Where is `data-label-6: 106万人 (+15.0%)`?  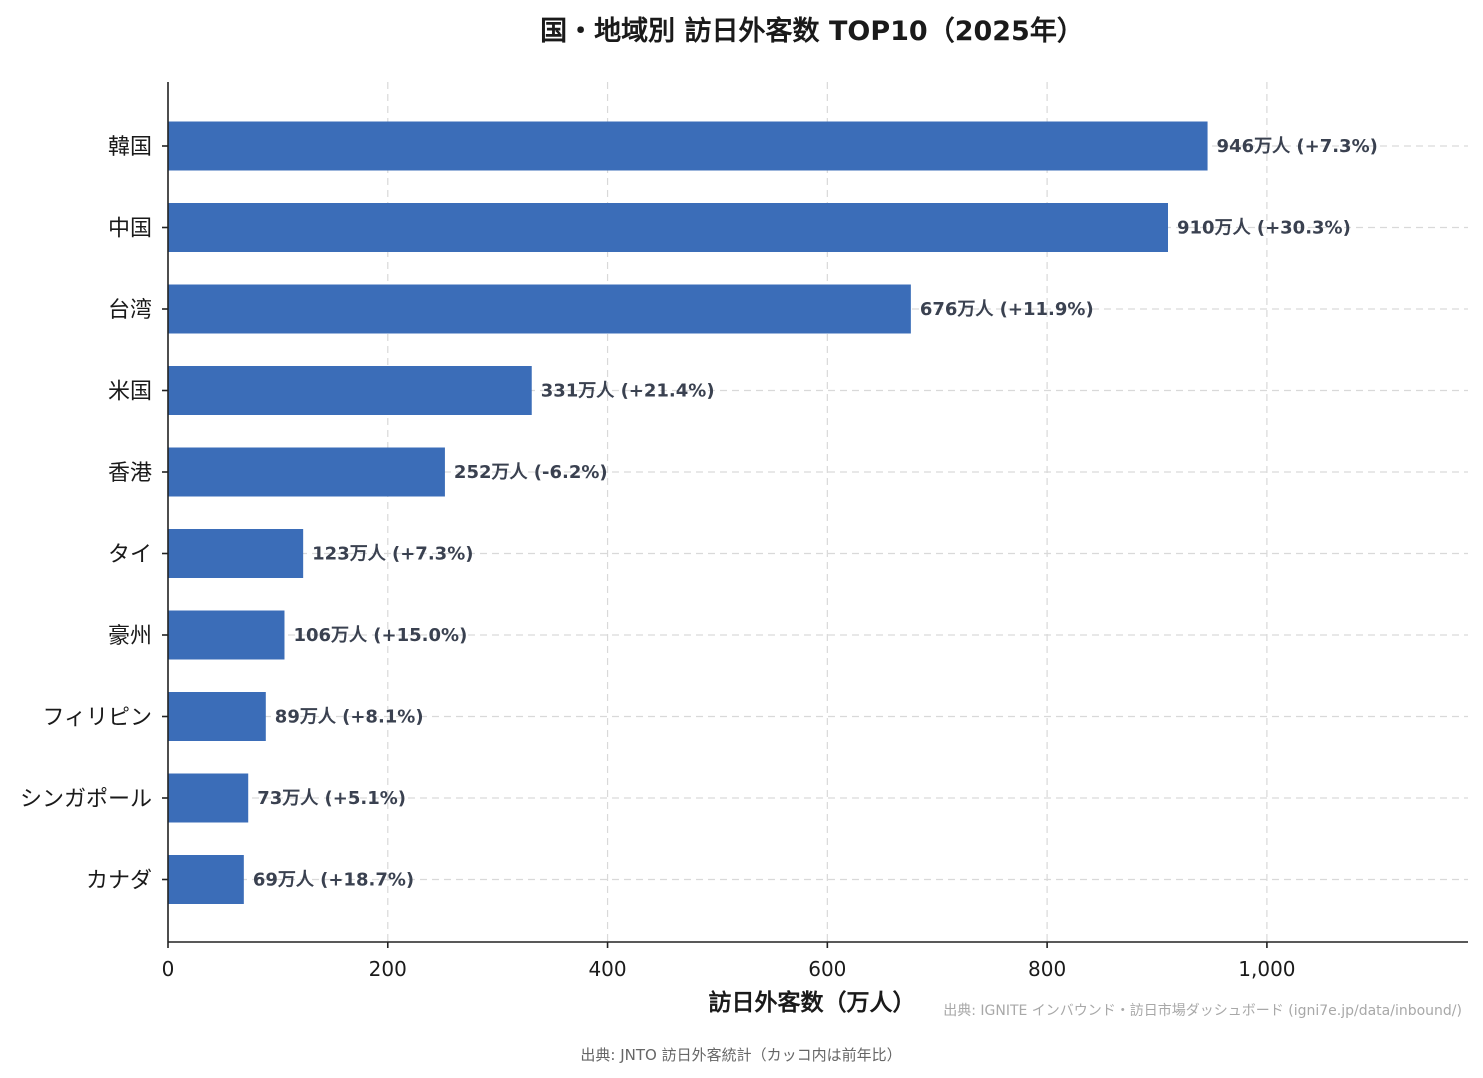
data-label-6: 106万人 (+15.0%) is located at coordinates (380, 635).